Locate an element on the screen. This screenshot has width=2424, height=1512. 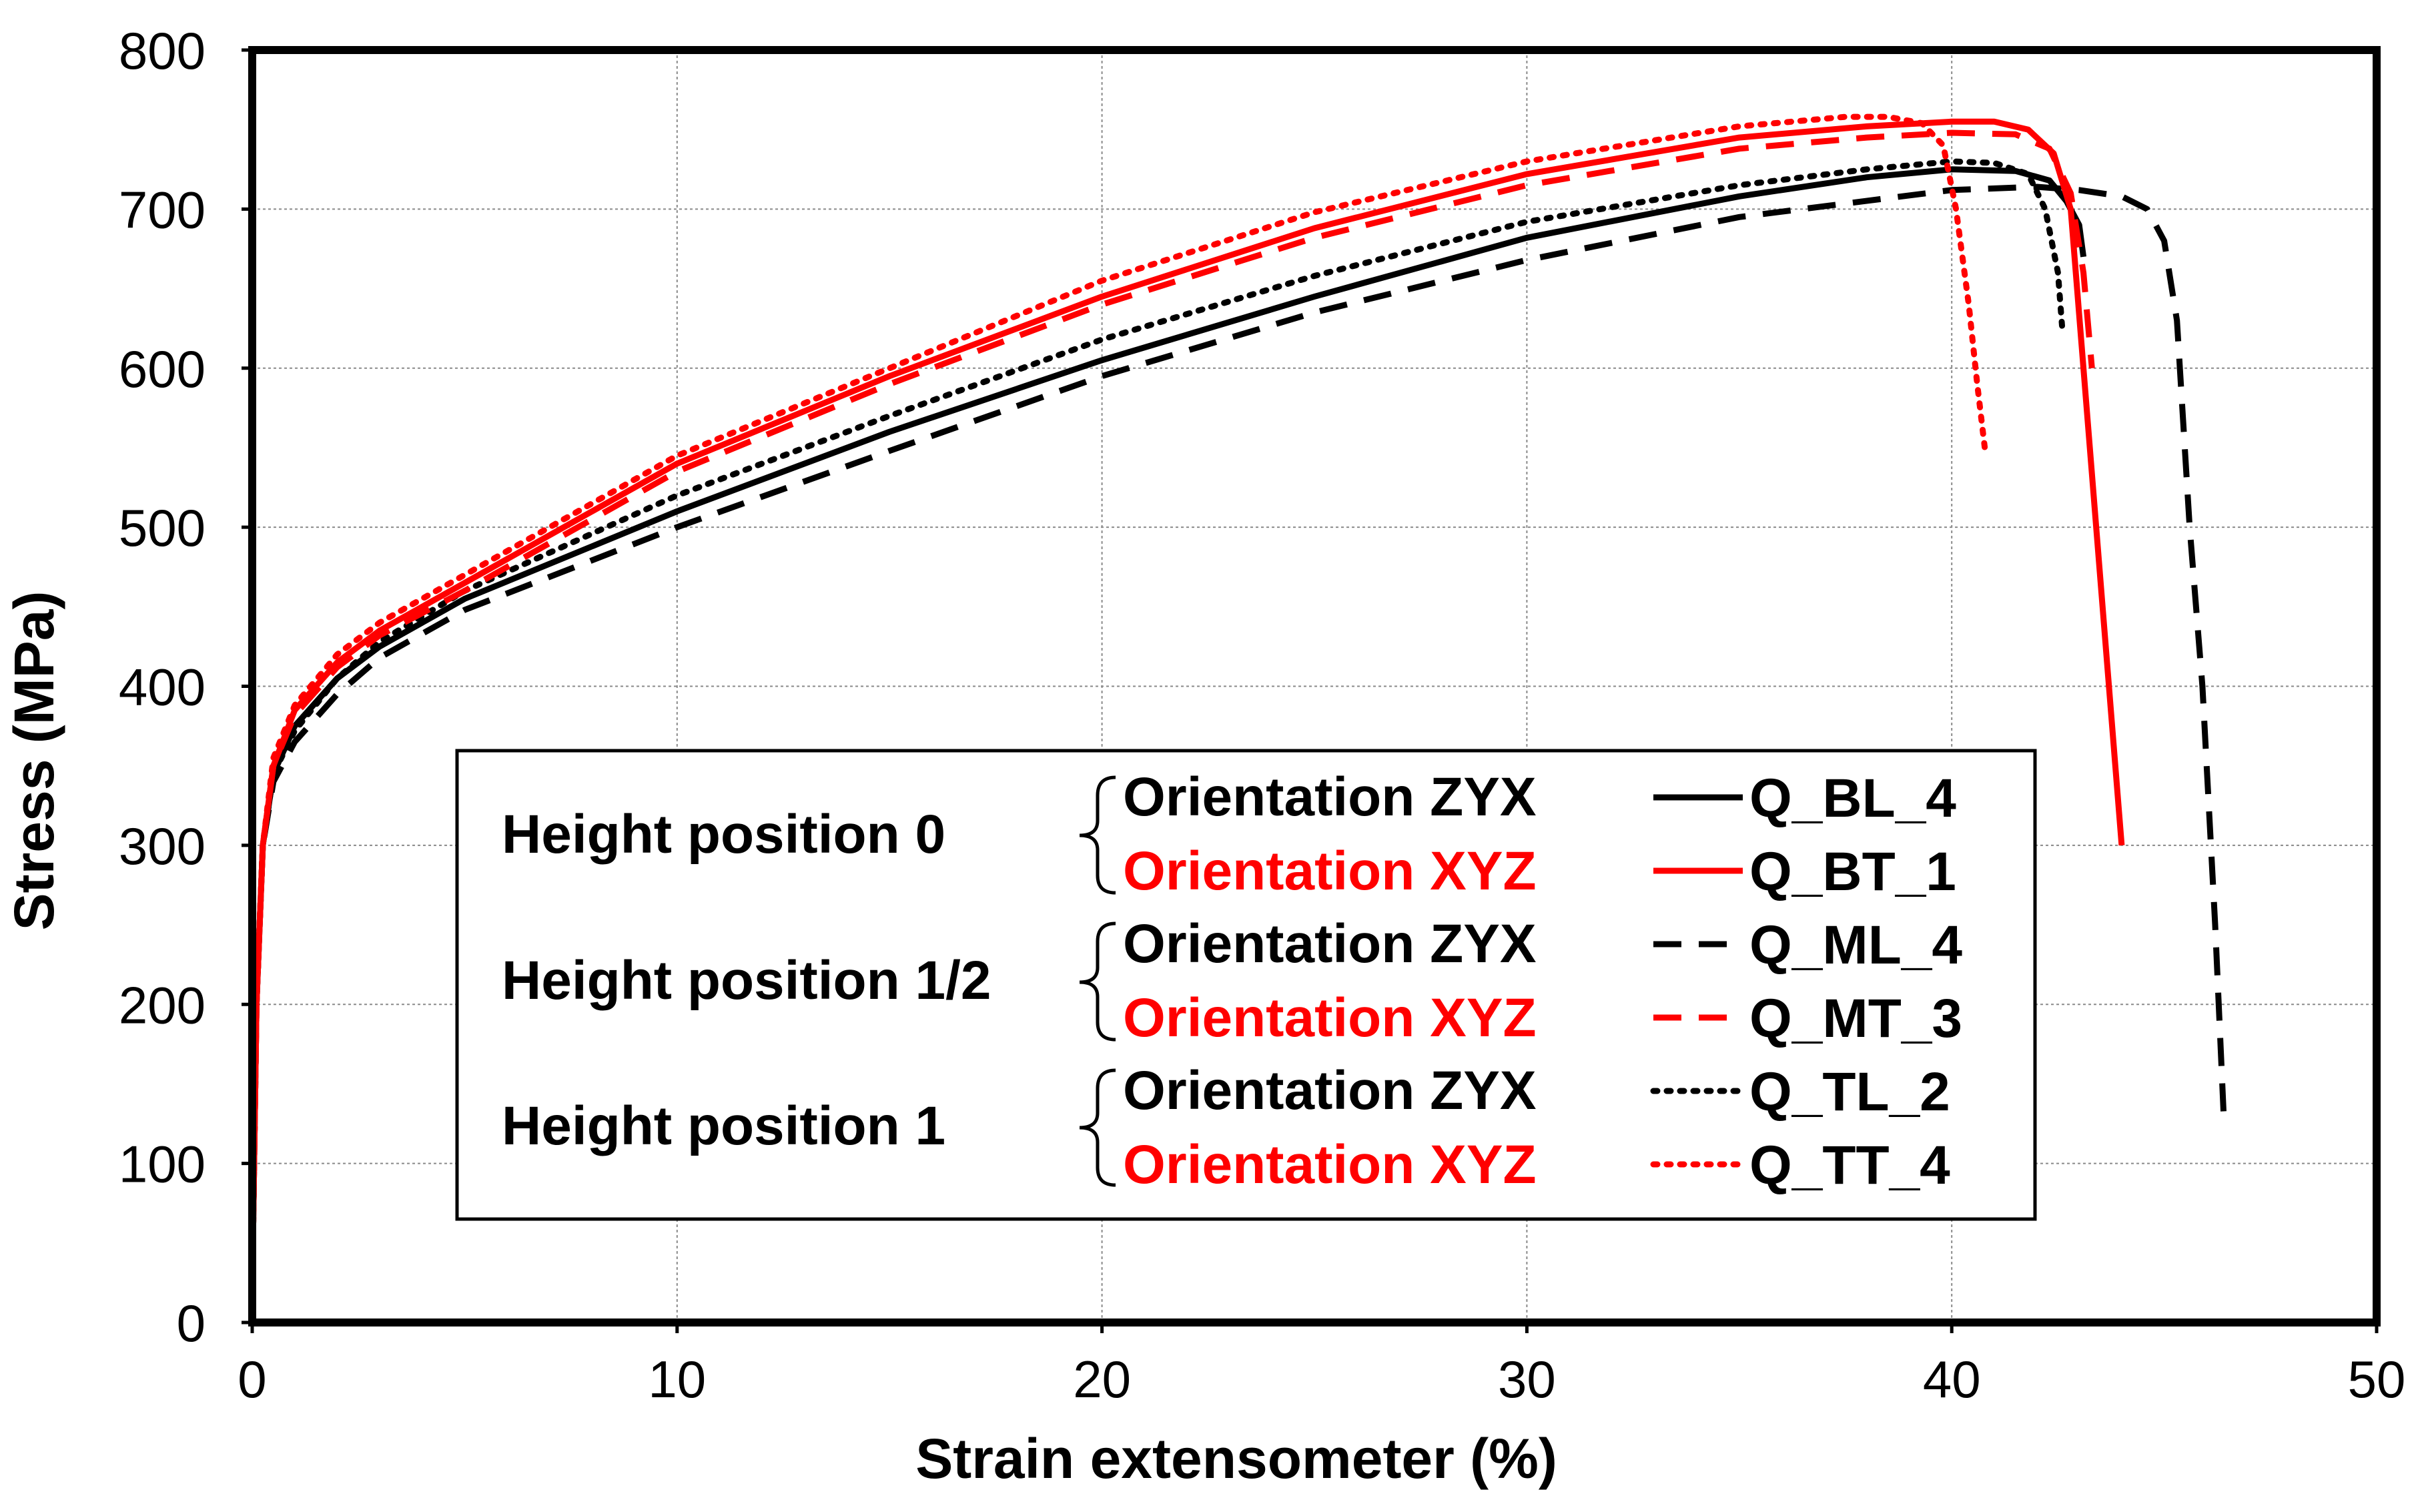
x-tick-label-0: 0 is located at coordinates (252, 1379).